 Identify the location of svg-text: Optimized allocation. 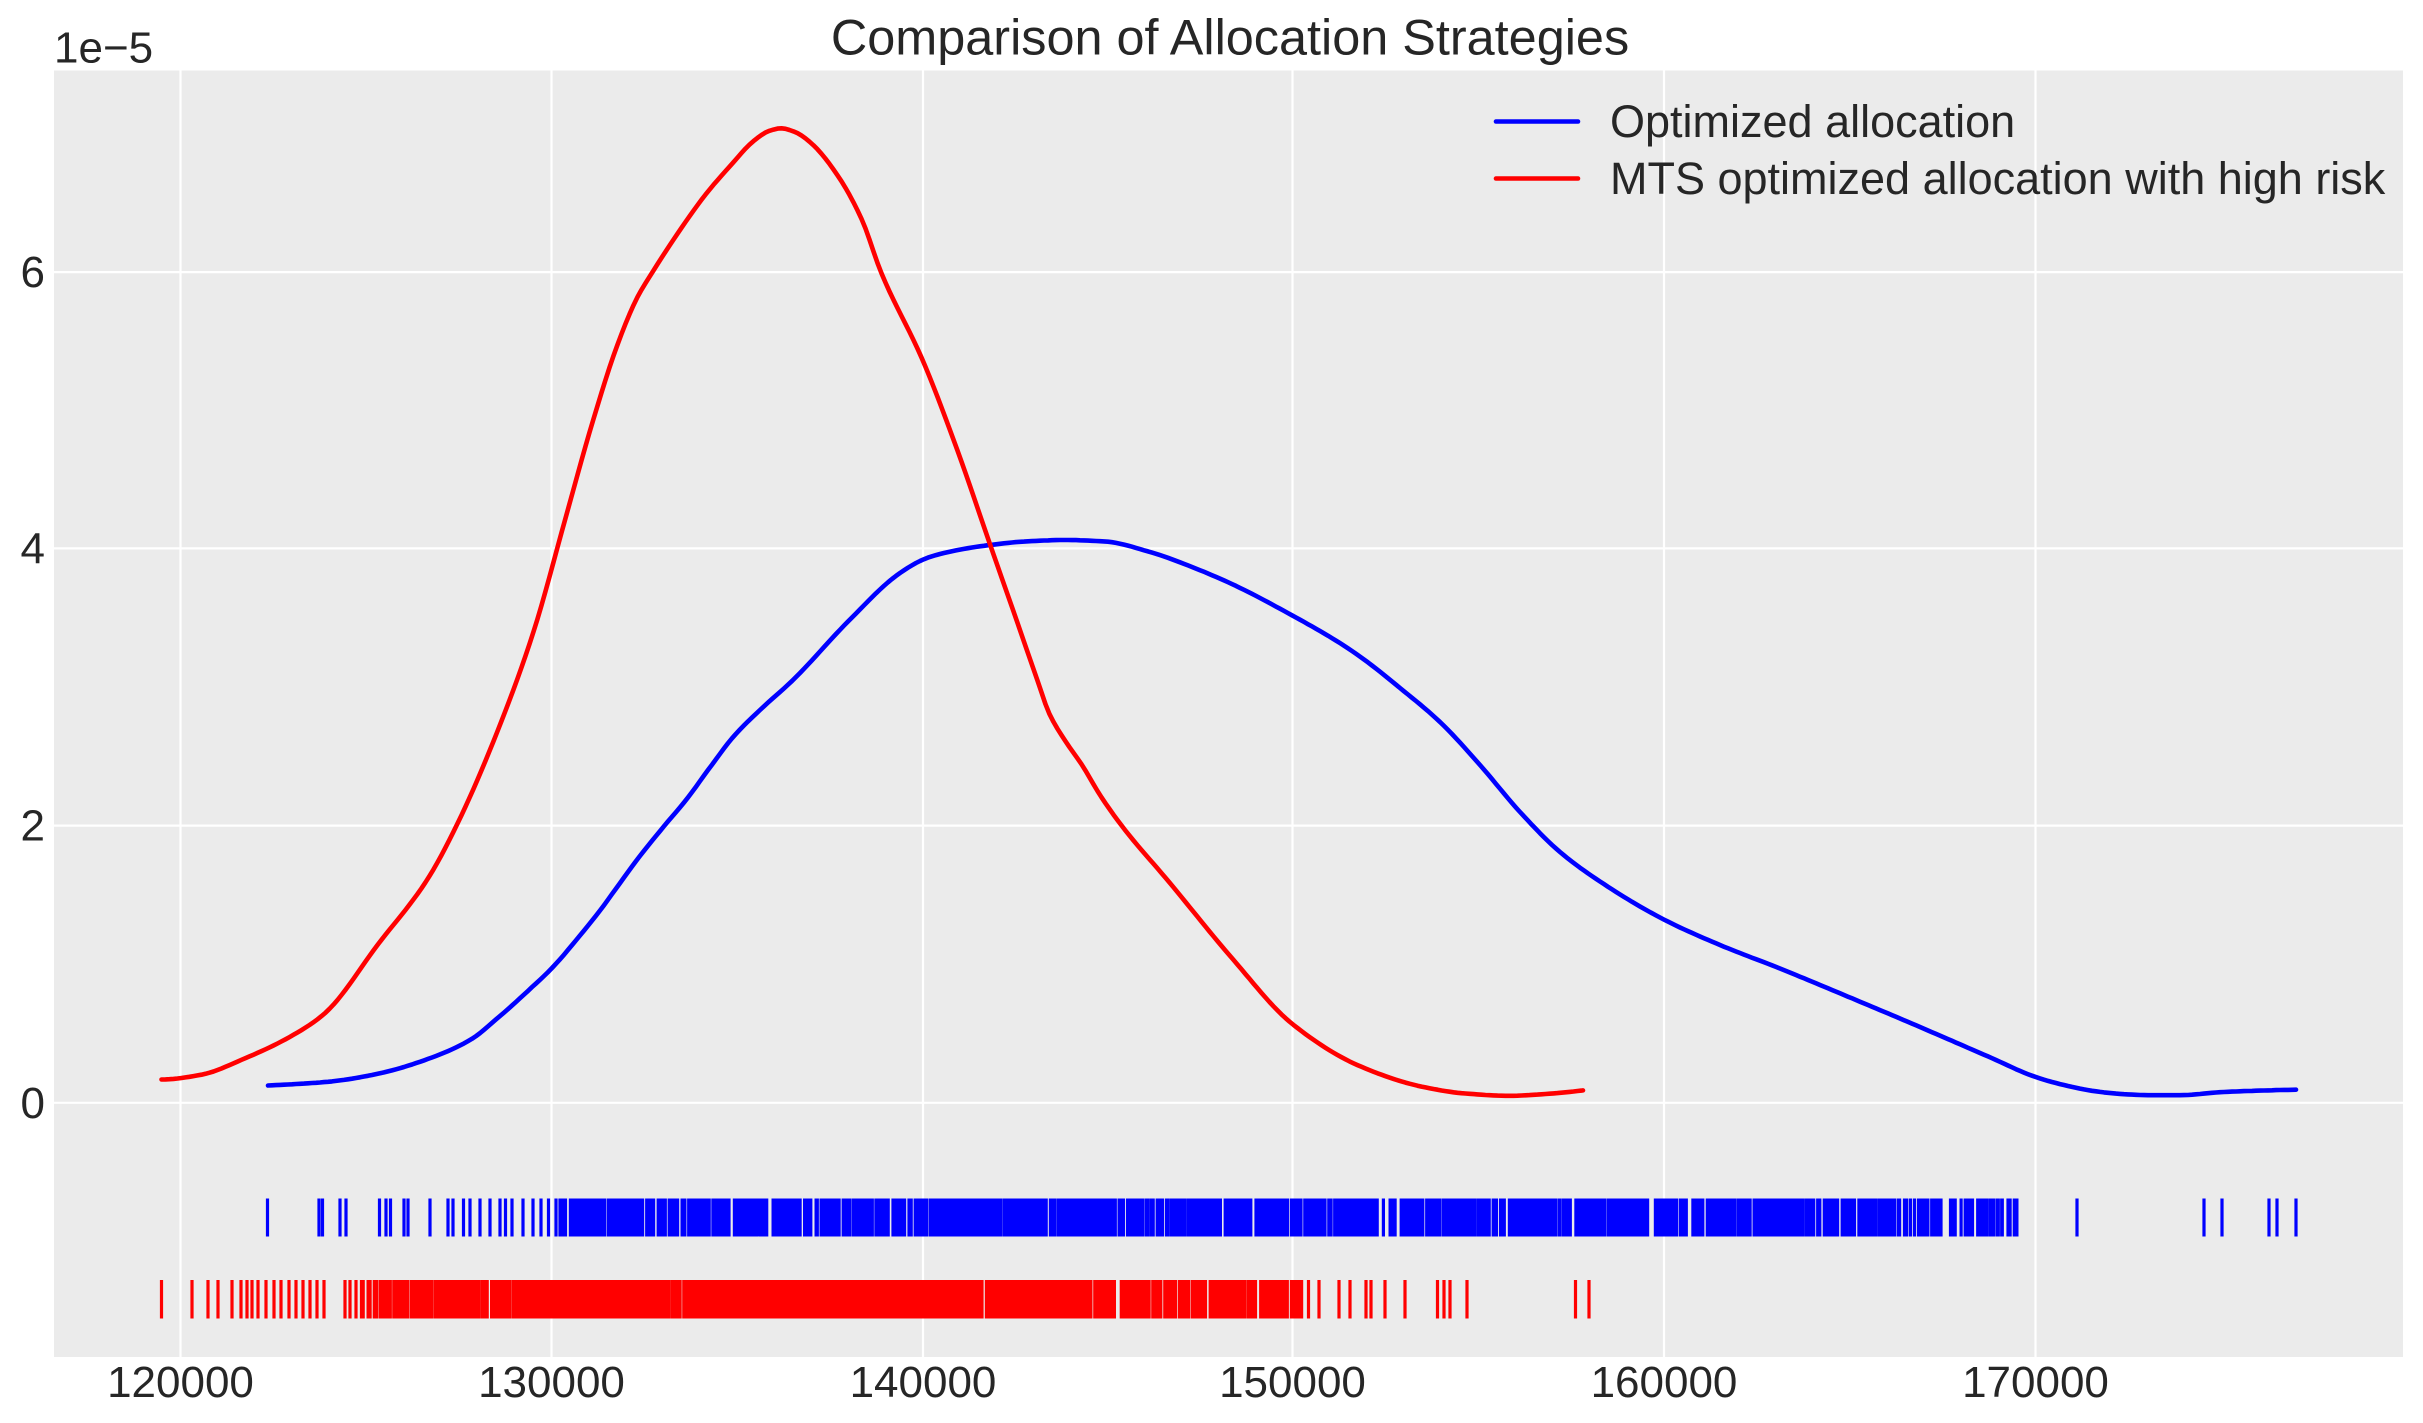
(1812, 121).